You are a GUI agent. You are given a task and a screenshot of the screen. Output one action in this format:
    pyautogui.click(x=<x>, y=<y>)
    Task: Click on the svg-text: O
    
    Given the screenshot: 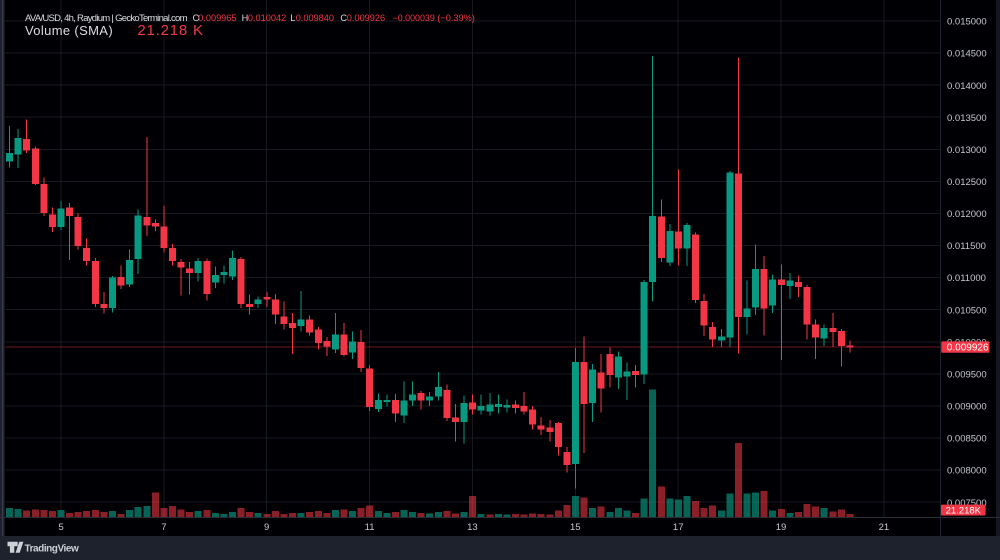 What is the action you would take?
    pyautogui.click(x=196, y=18)
    